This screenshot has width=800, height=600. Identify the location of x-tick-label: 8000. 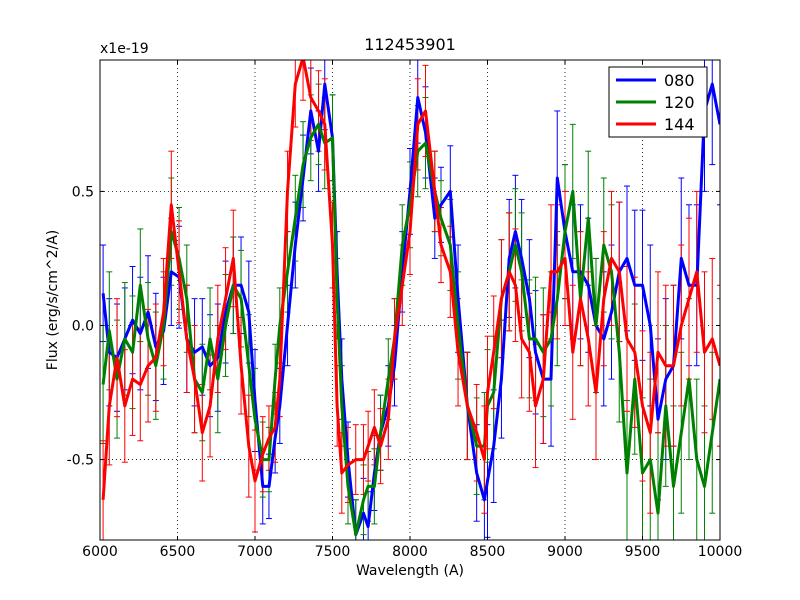
(410, 552).